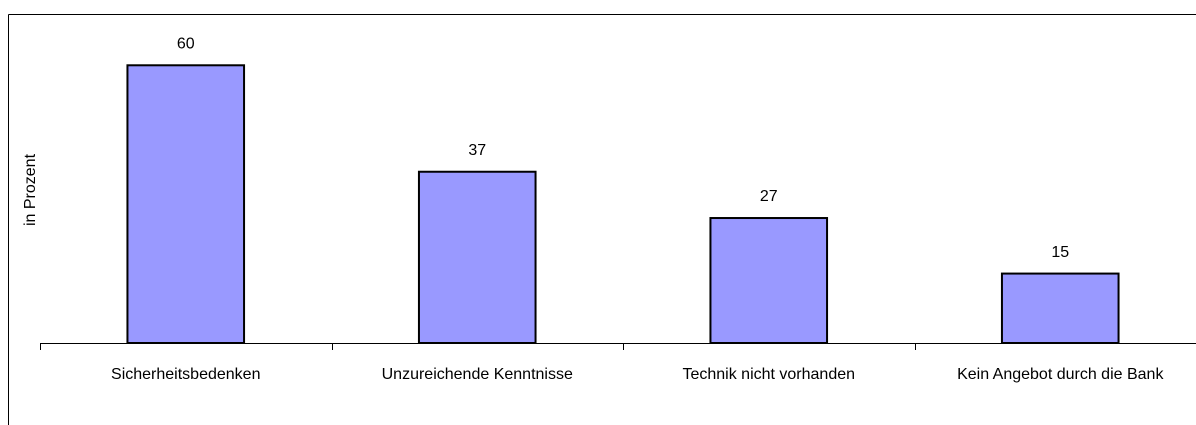 Image resolution: width=1196 pixels, height=425 pixels. What do you see at coordinates (477, 150) in the screenshot?
I see `value-label: 37` at bounding box center [477, 150].